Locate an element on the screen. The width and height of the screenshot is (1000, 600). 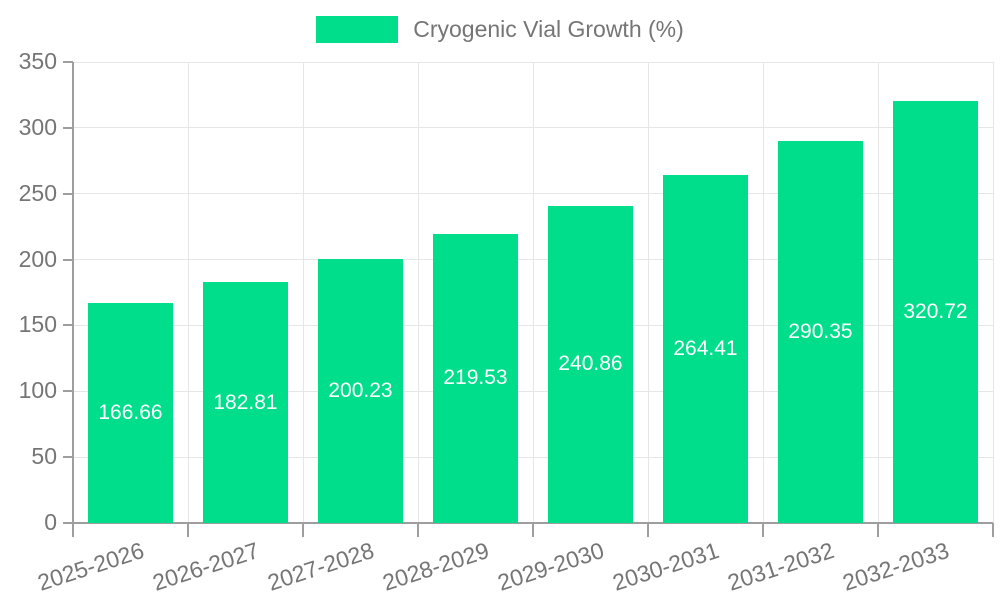
bar: 200.23 is located at coordinates (360, 391).